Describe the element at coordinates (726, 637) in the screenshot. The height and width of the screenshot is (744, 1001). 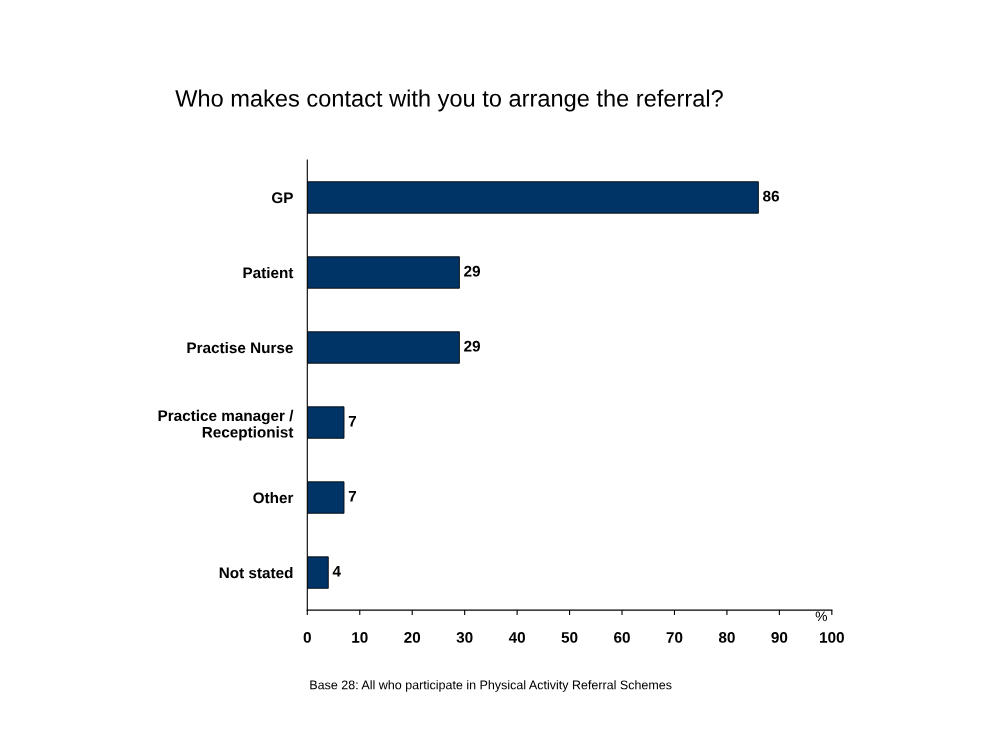
I see `x-tick-label: 80` at that location.